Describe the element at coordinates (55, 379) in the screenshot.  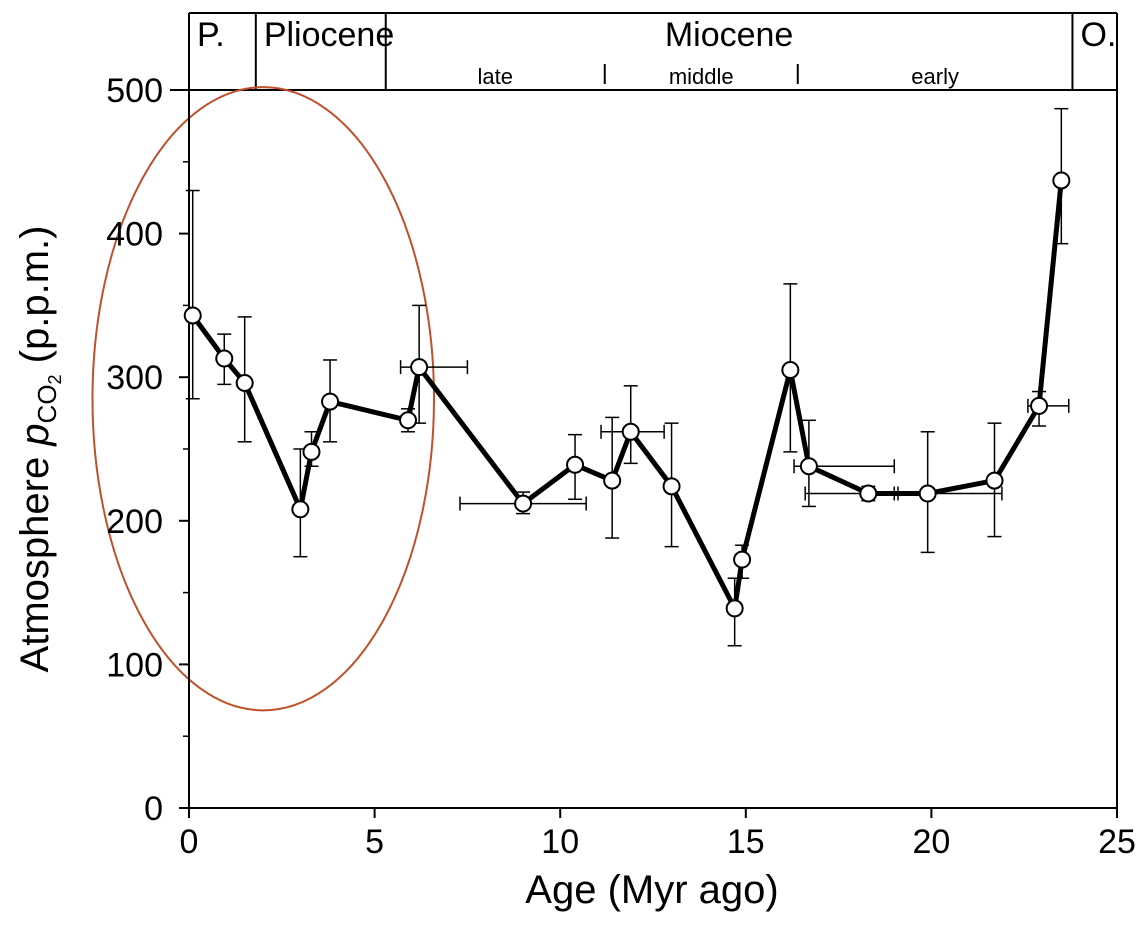
I see `y-axis-title-subsub: 2` at that location.